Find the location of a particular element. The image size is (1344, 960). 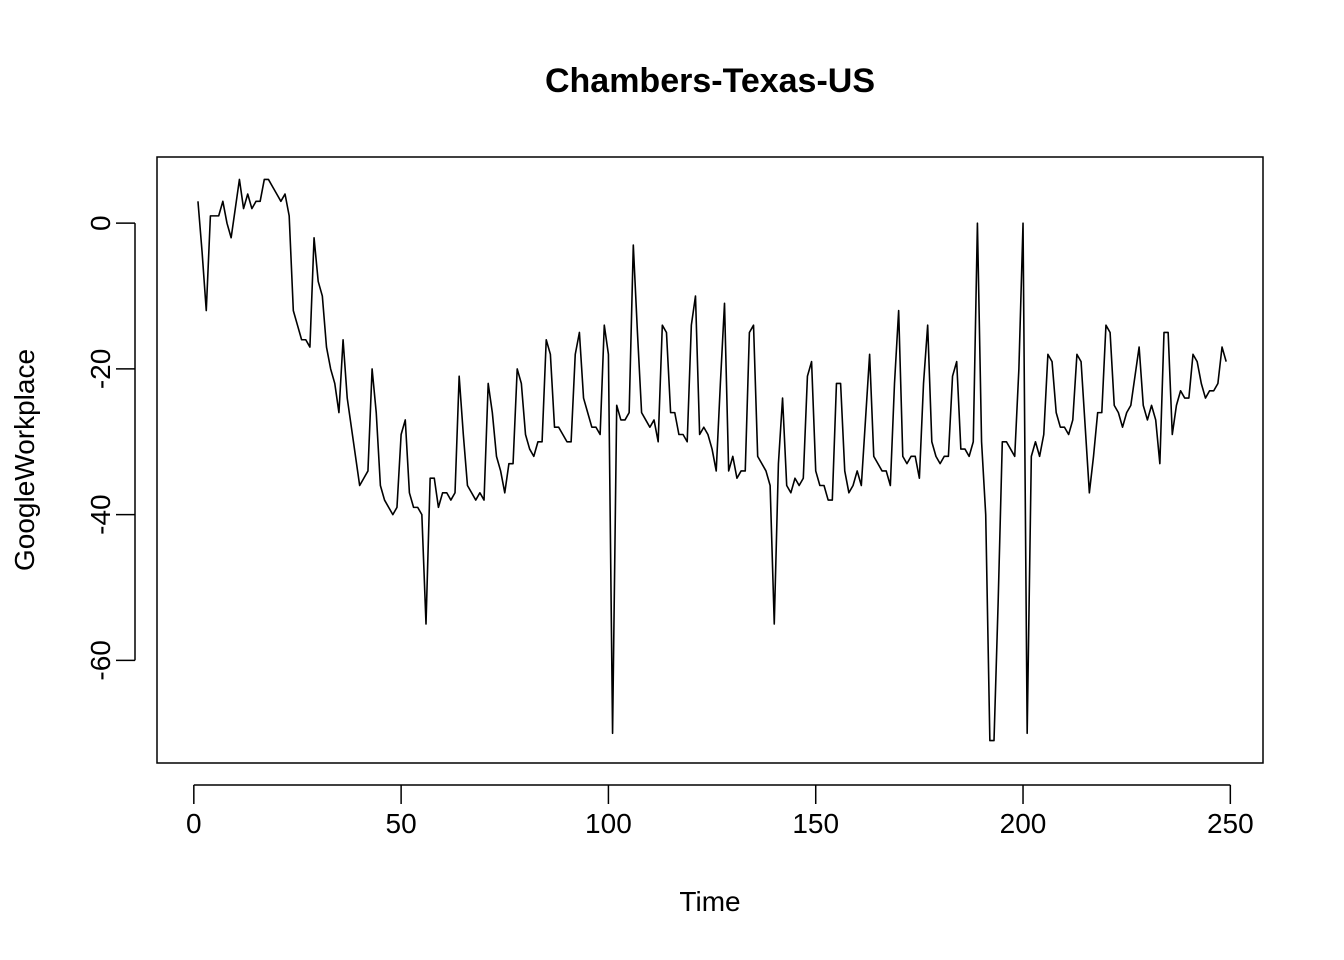

x-tick-label: 250 is located at coordinates (1230, 823).